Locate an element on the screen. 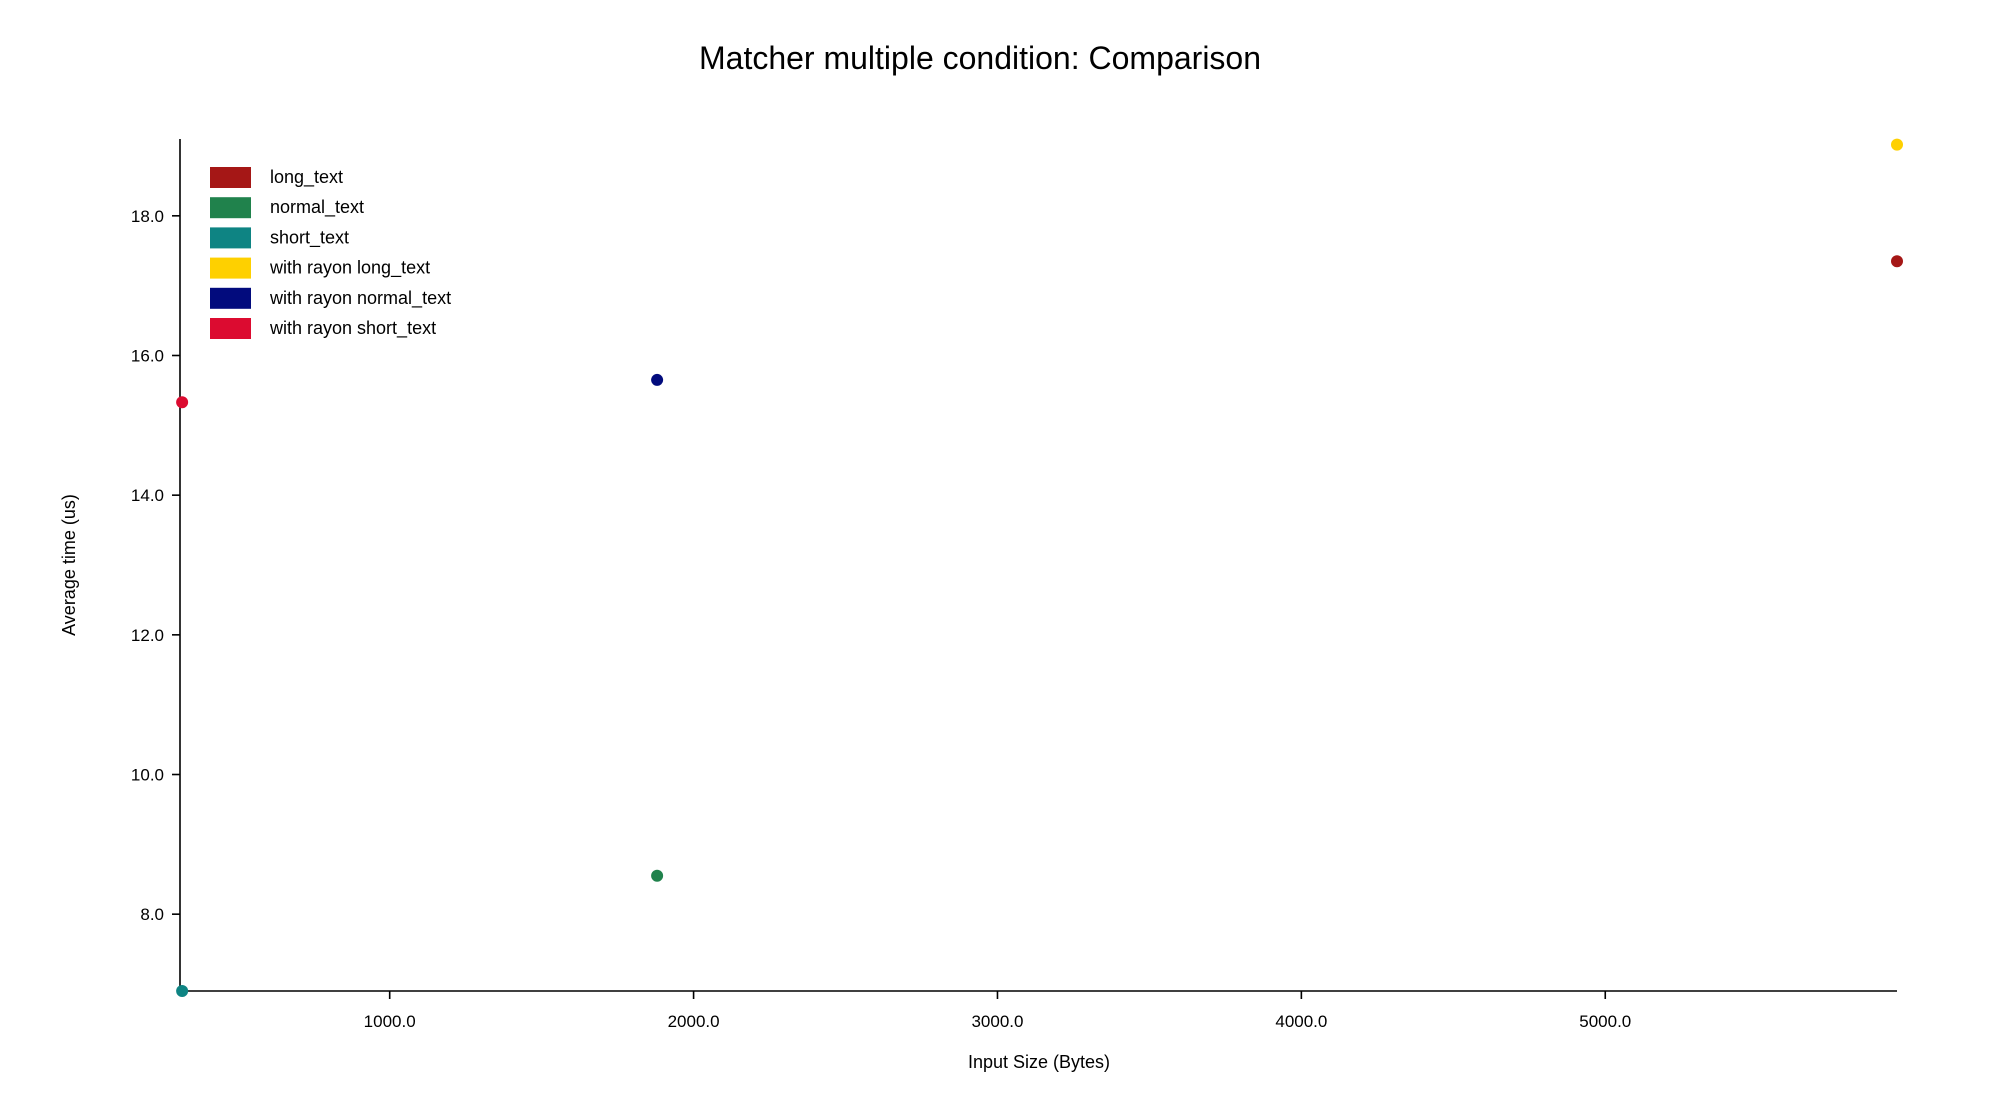  x-axis-label: Input Size (Bytes) is located at coordinates (1039, 1062).